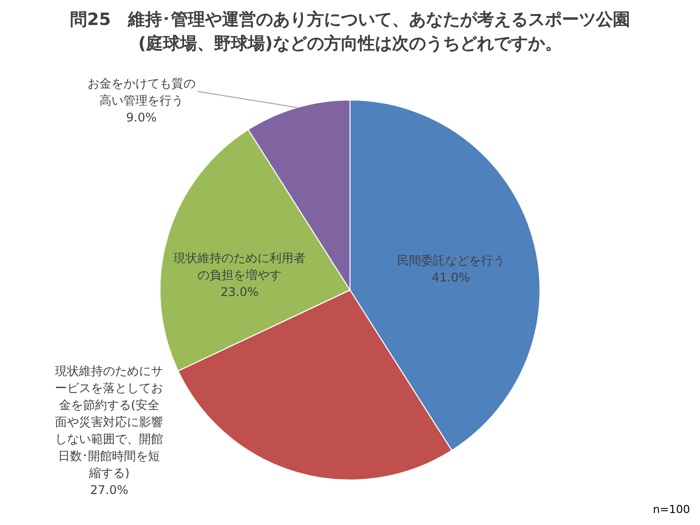 This screenshot has height=525, width=700. I want to click on text: n=100, so click(671, 509).